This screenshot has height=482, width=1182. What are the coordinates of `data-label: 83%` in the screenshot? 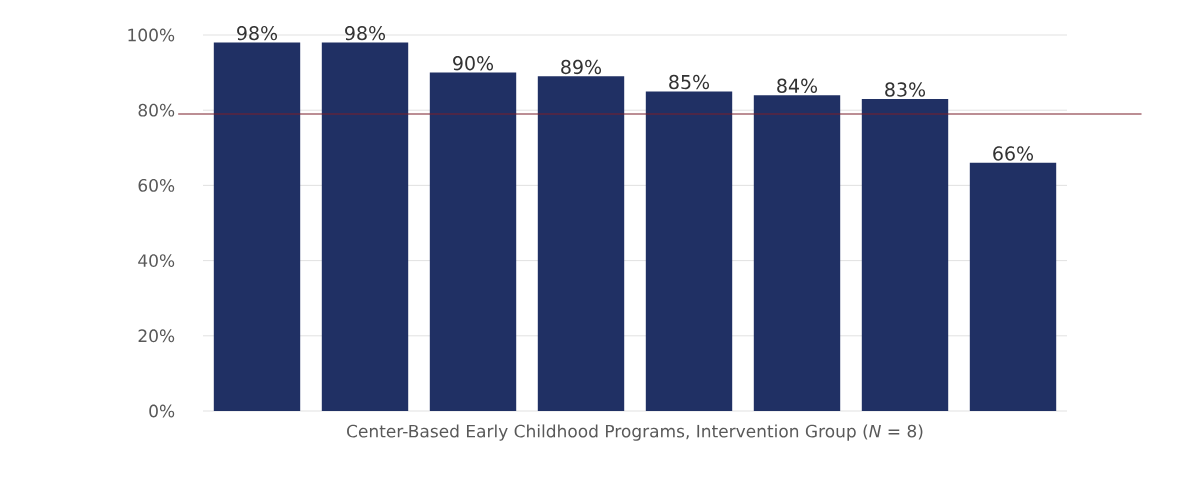 It's located at (905, 89).